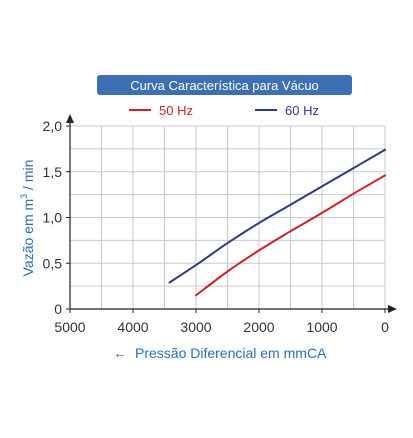 Image resolution: width=413 pixels, height=438 pixels. I want to click on x-tick-label: 2000, so click(258, 327).